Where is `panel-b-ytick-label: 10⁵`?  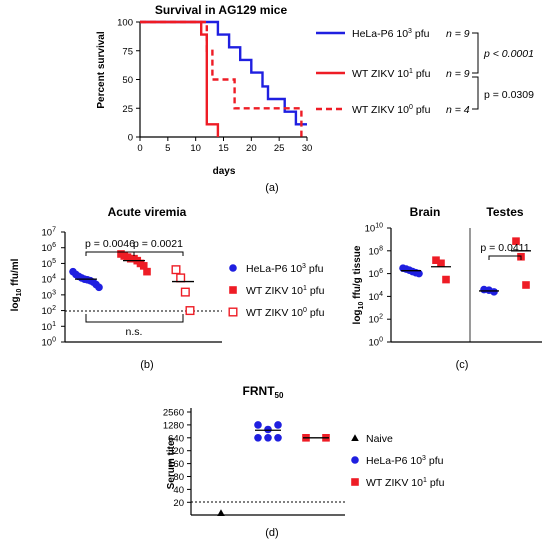
panel-b-ytick-label: 10⁵ is located at coordinates (49, 264).